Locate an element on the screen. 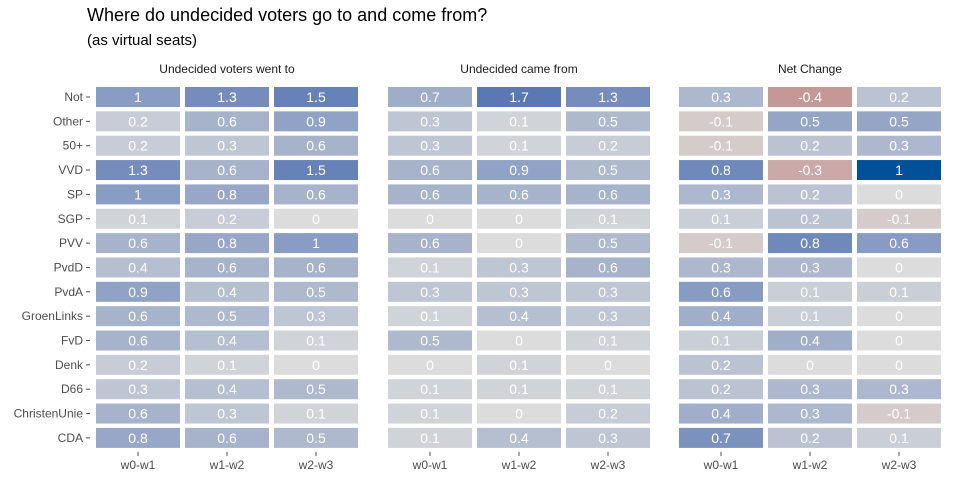 The width and height of the screenshot is (960, 480). row-label: PvdA is located at coordinates (68, 292).